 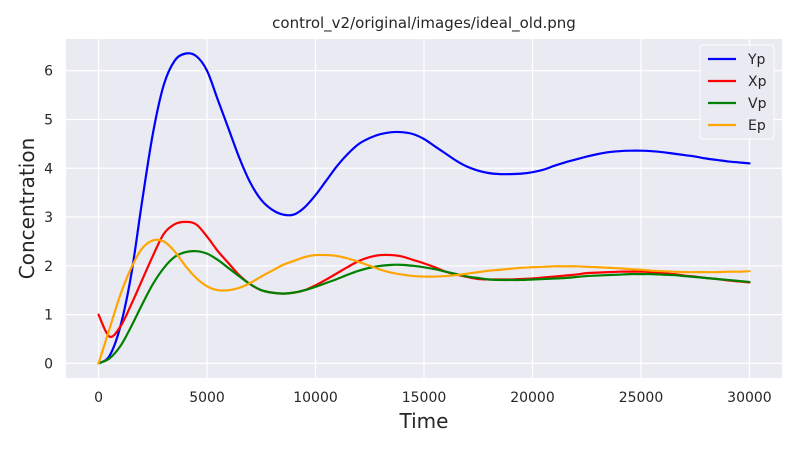 I want to click on x-tick-label: 30000, so click(x=749, y=398).